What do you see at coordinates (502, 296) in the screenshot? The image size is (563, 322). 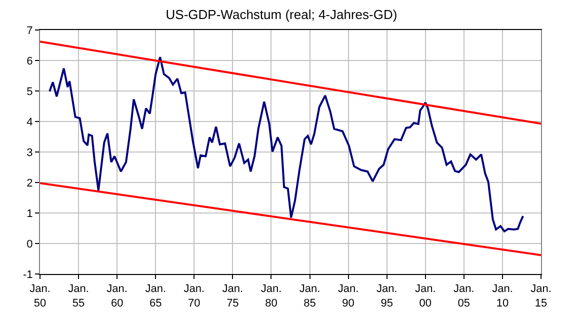 I see `x-tick-label: Jan. 10` at bounding box center [502, 296].